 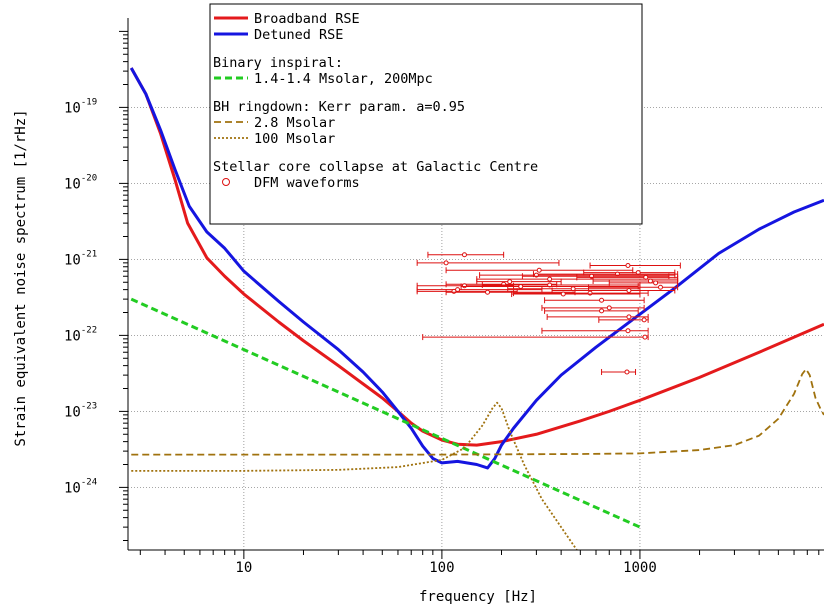 What do you see at coordinates (640, 568) in the screenshot?
I see `x-tick-label: 1000` at bounding box center [640, 568].